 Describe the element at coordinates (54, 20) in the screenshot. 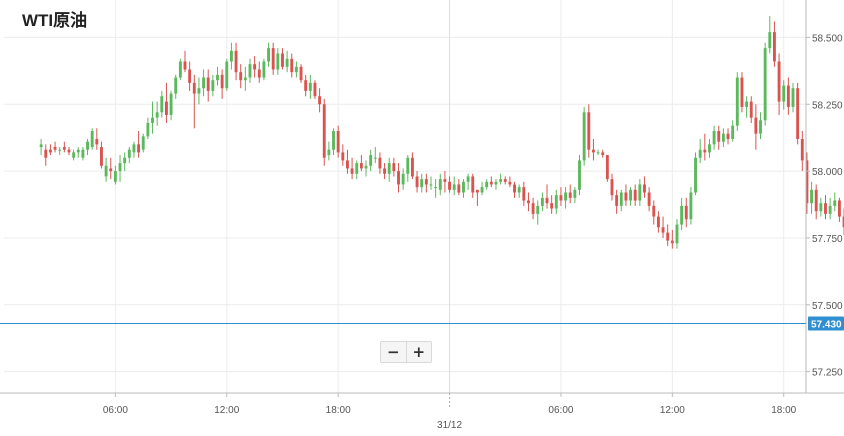

I see `chart-title: WTI原油` at that location.